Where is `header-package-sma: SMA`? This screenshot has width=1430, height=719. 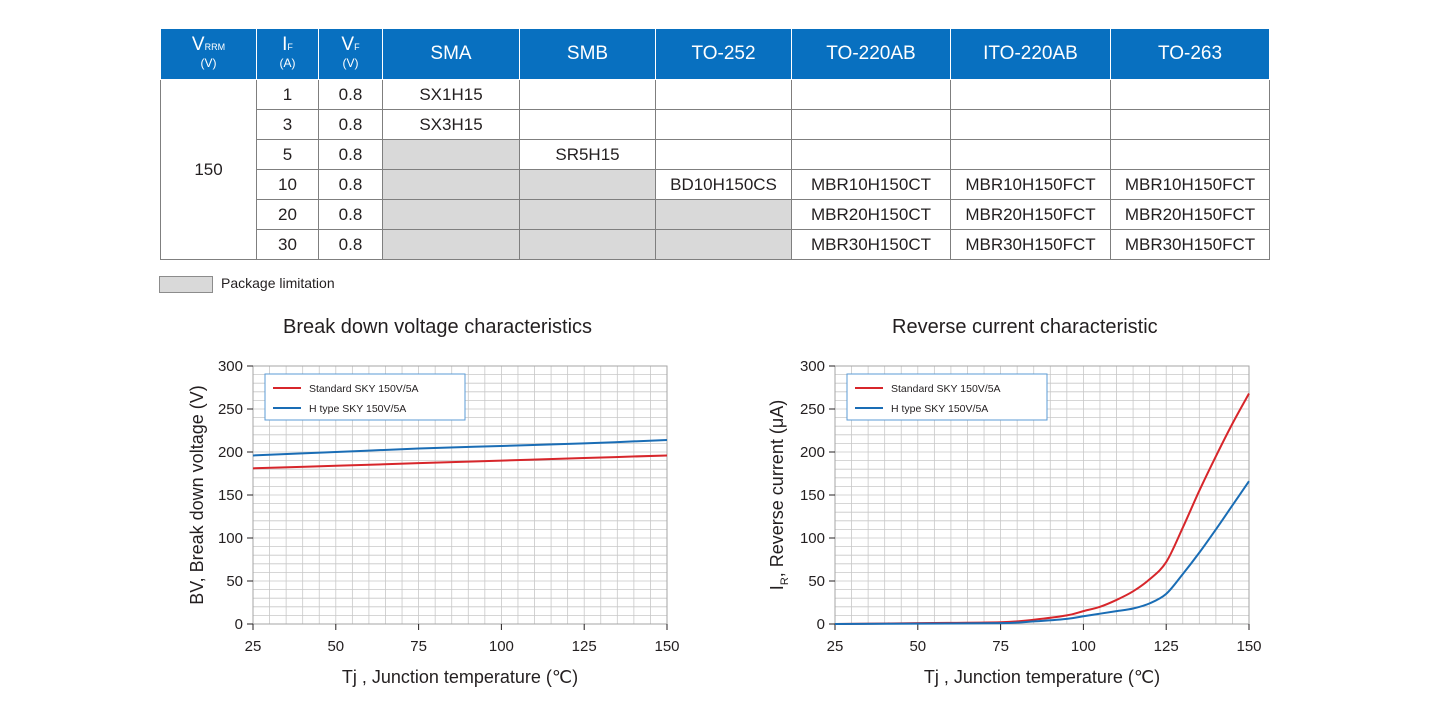
header-package-sma: SMA is located at coordinates (451, 54).